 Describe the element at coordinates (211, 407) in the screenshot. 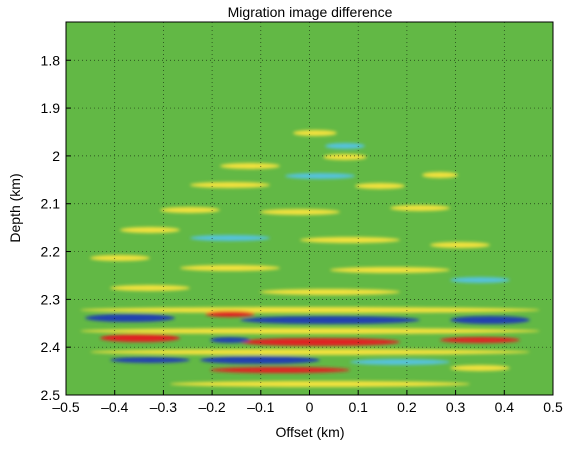

I see `x-tick-label: –0.2` at that location.